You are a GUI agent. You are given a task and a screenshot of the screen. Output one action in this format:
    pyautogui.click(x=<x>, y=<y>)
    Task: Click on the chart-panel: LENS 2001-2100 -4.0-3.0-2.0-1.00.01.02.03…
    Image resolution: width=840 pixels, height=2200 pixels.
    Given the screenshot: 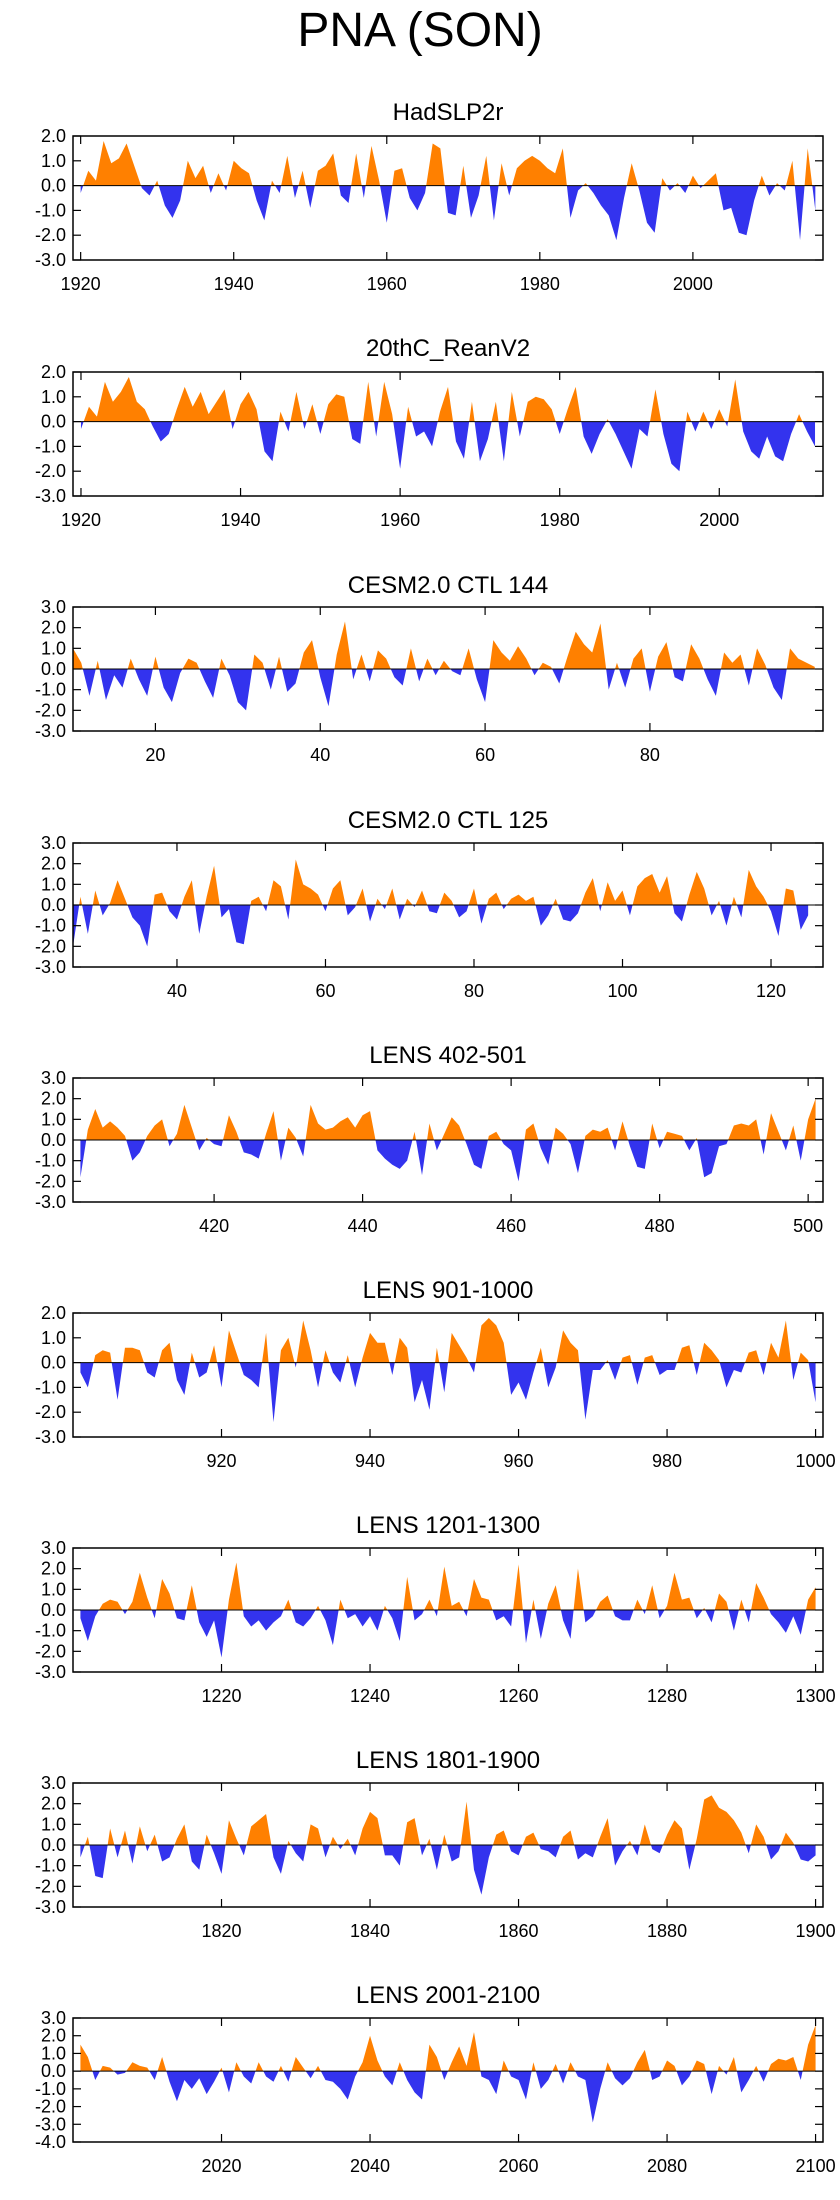 What is the action you would take?
    pyautogui.click(x=435, y=2079)
    